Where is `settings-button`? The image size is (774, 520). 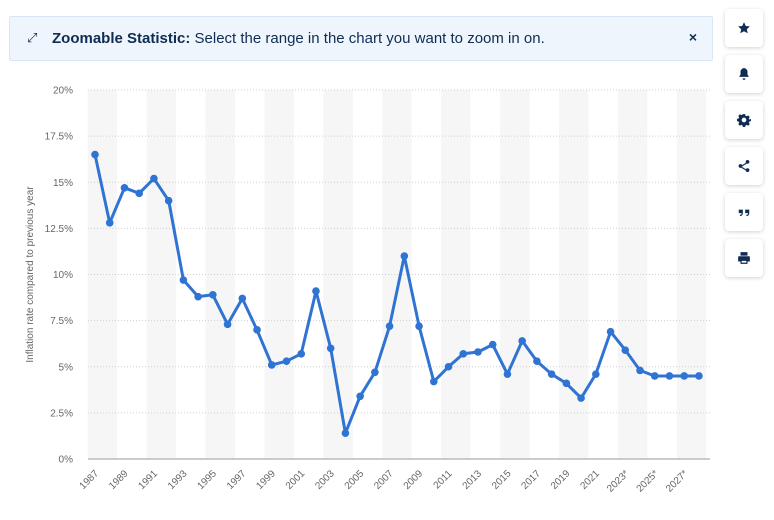 settings-button is located at coordinates (744, 120).